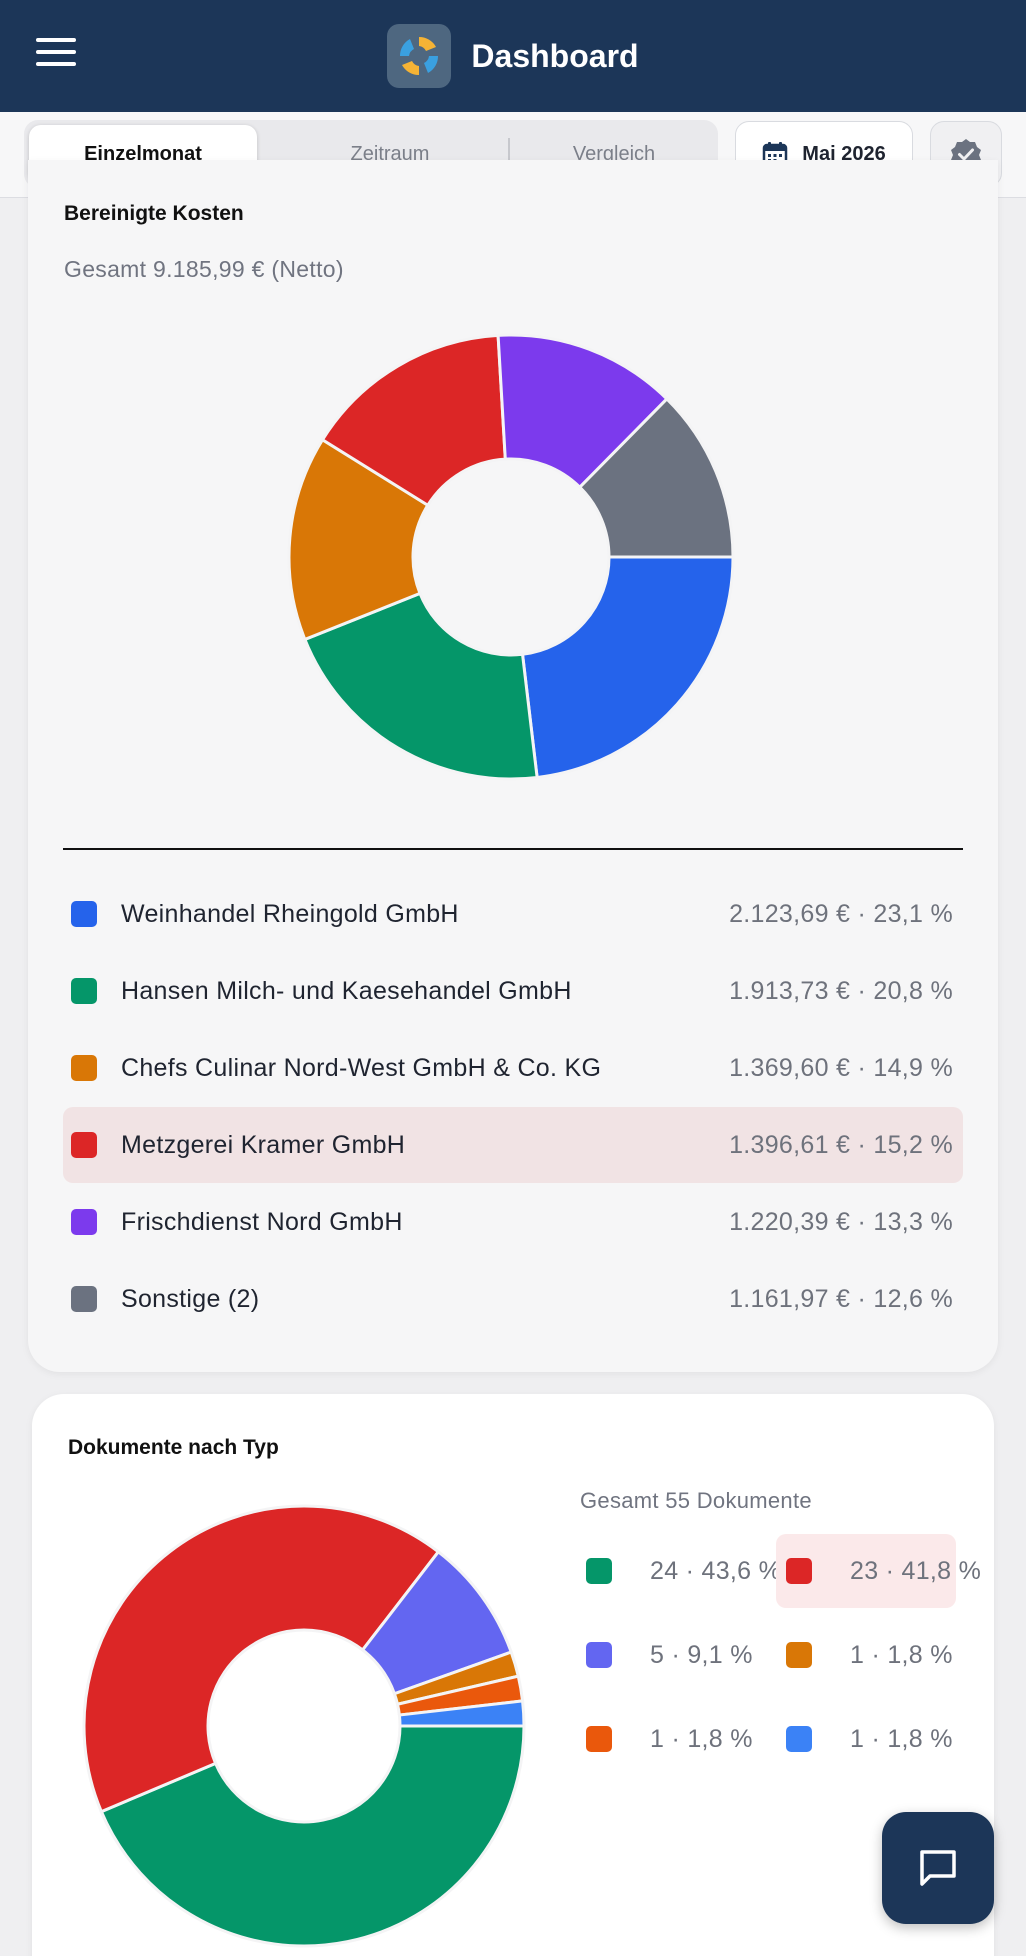 The width and height of the screenshot is (1026, 1956). Describe the element at coordinates (262, 1221) in the screenshot. I see `legend-label: Frischdienst Nord GmbH` at that location.